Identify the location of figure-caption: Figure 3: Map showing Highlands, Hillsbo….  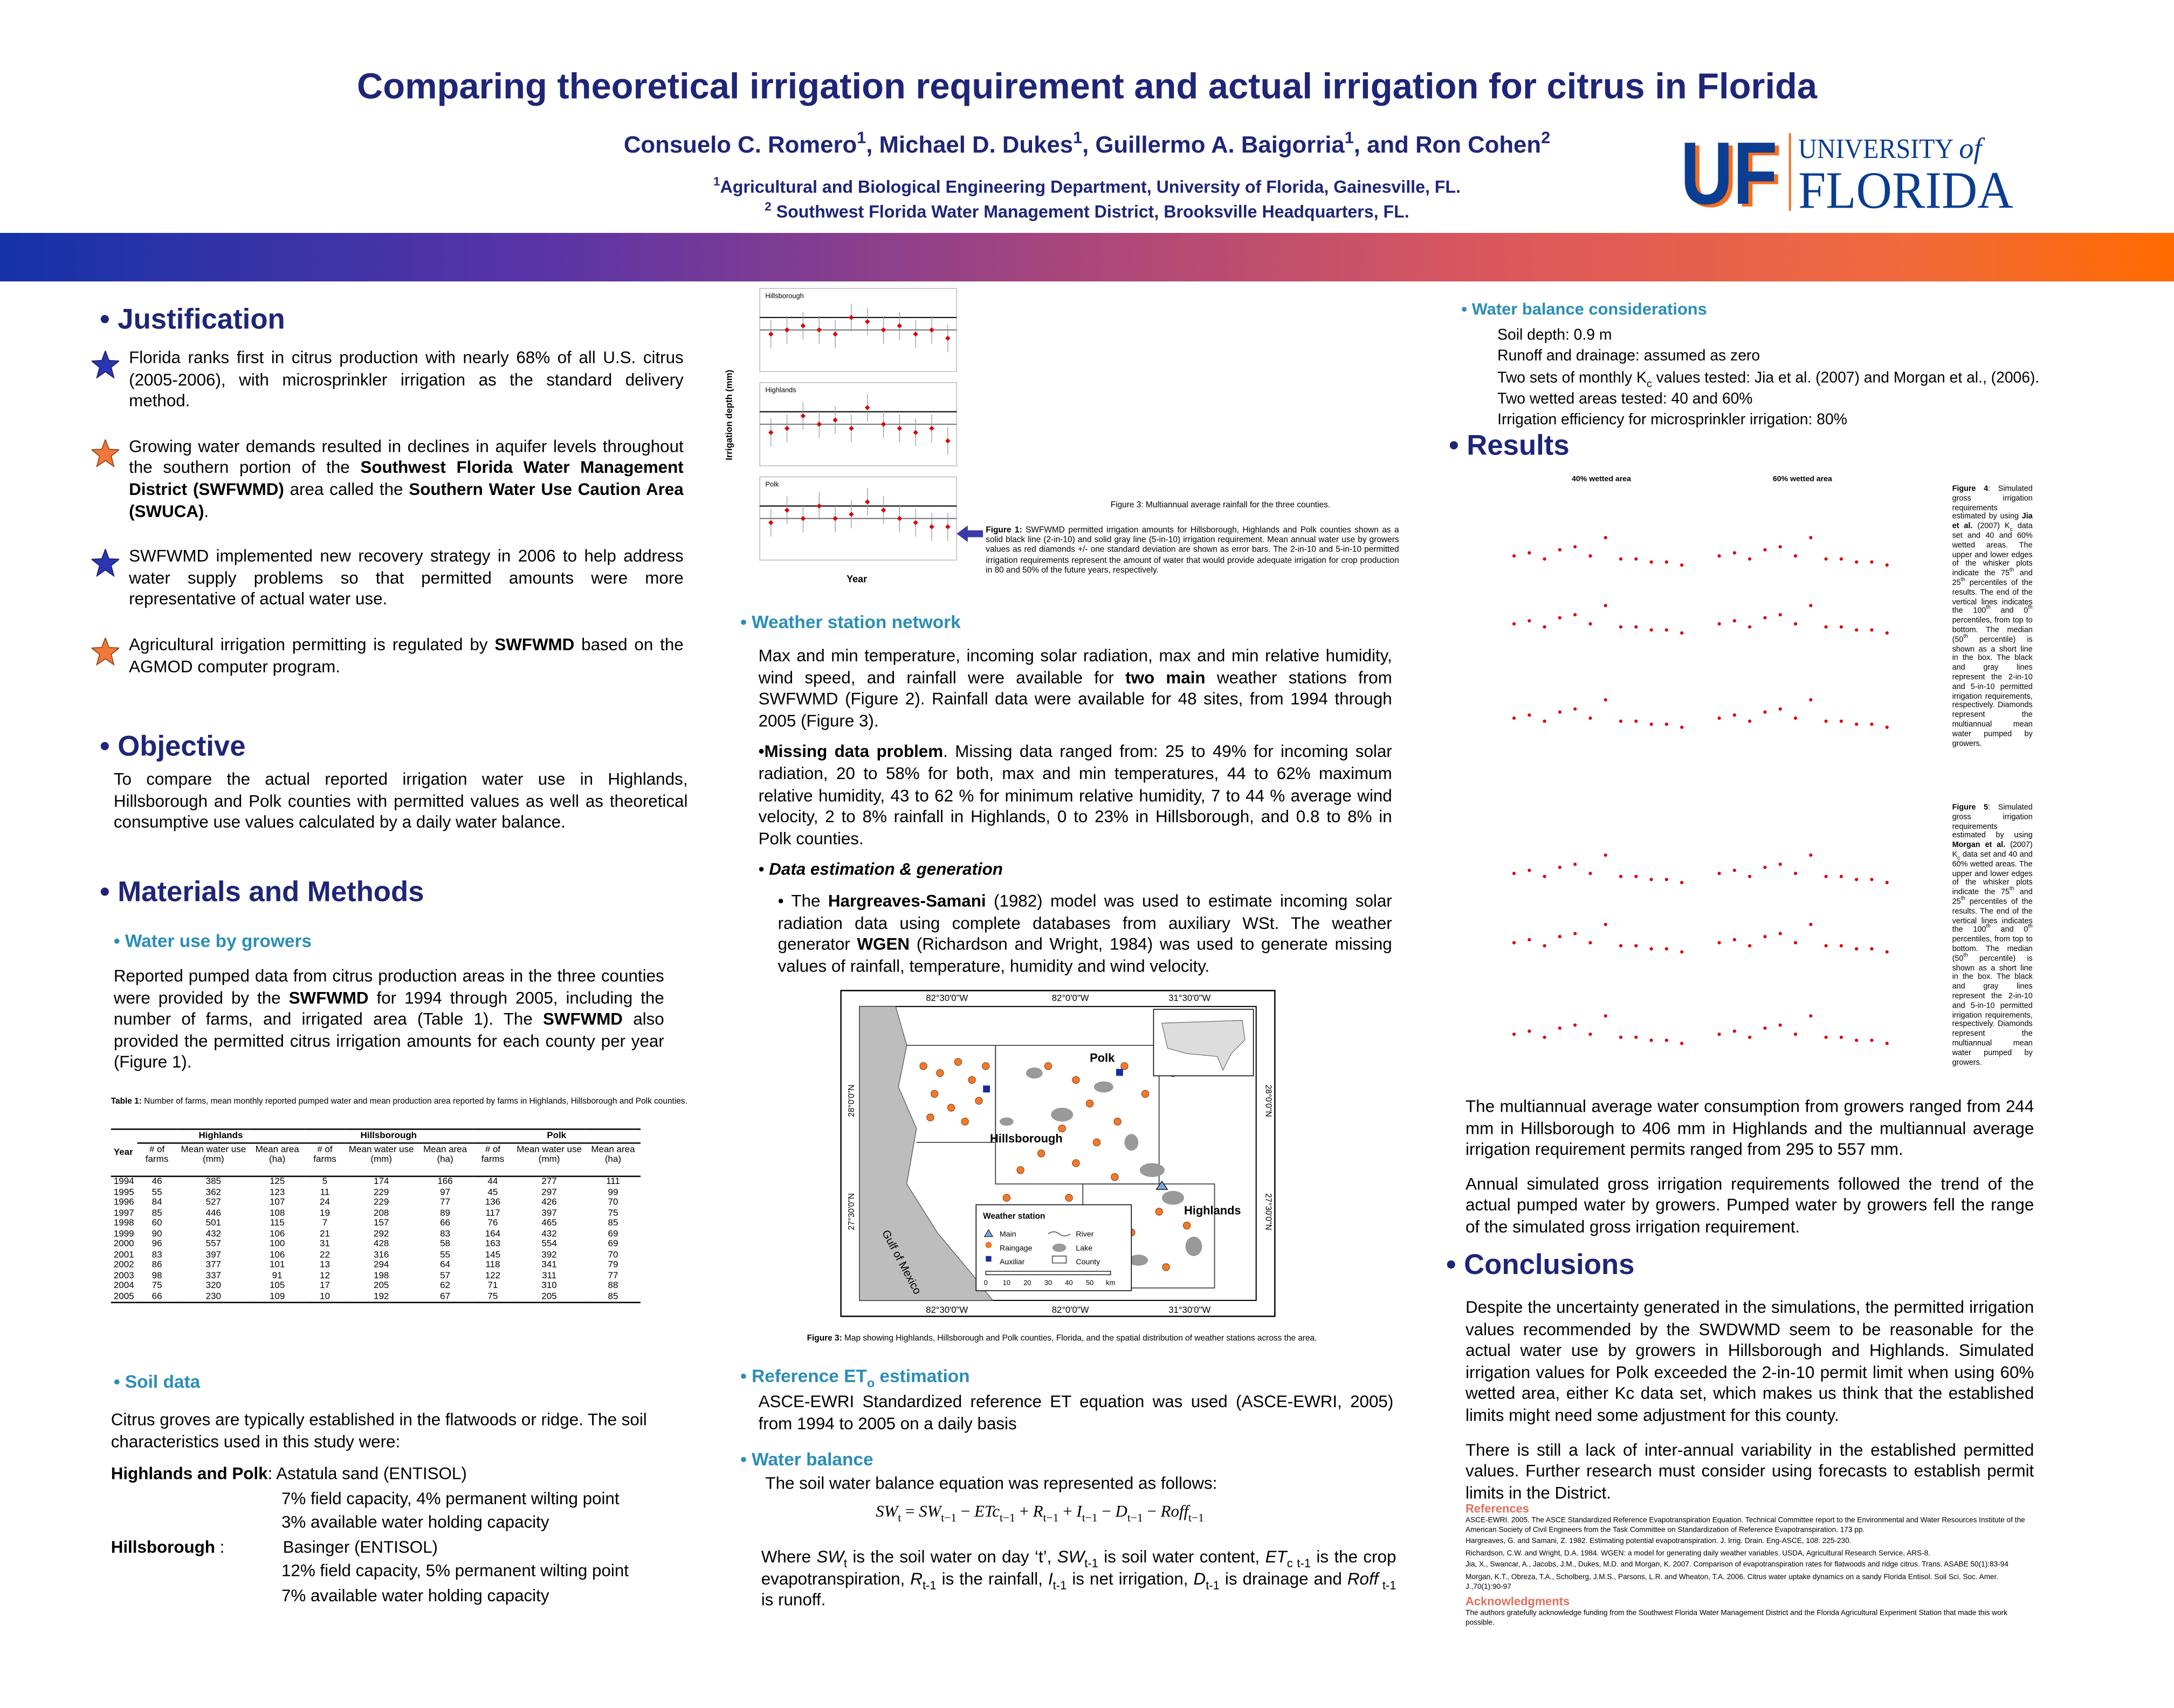
(1062, 1340).